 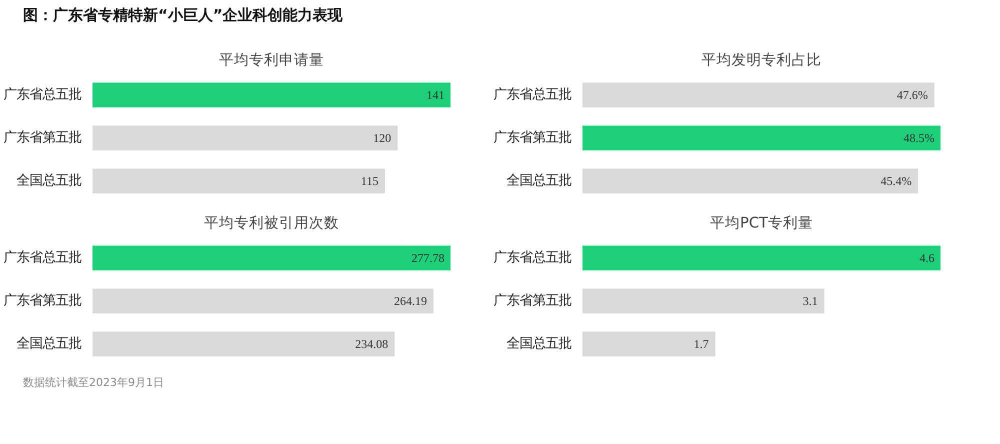 What do you see at coordinates (701, 344) in the screenshot?
I see `data-label: 1.7` at bounding box center [701, 344].